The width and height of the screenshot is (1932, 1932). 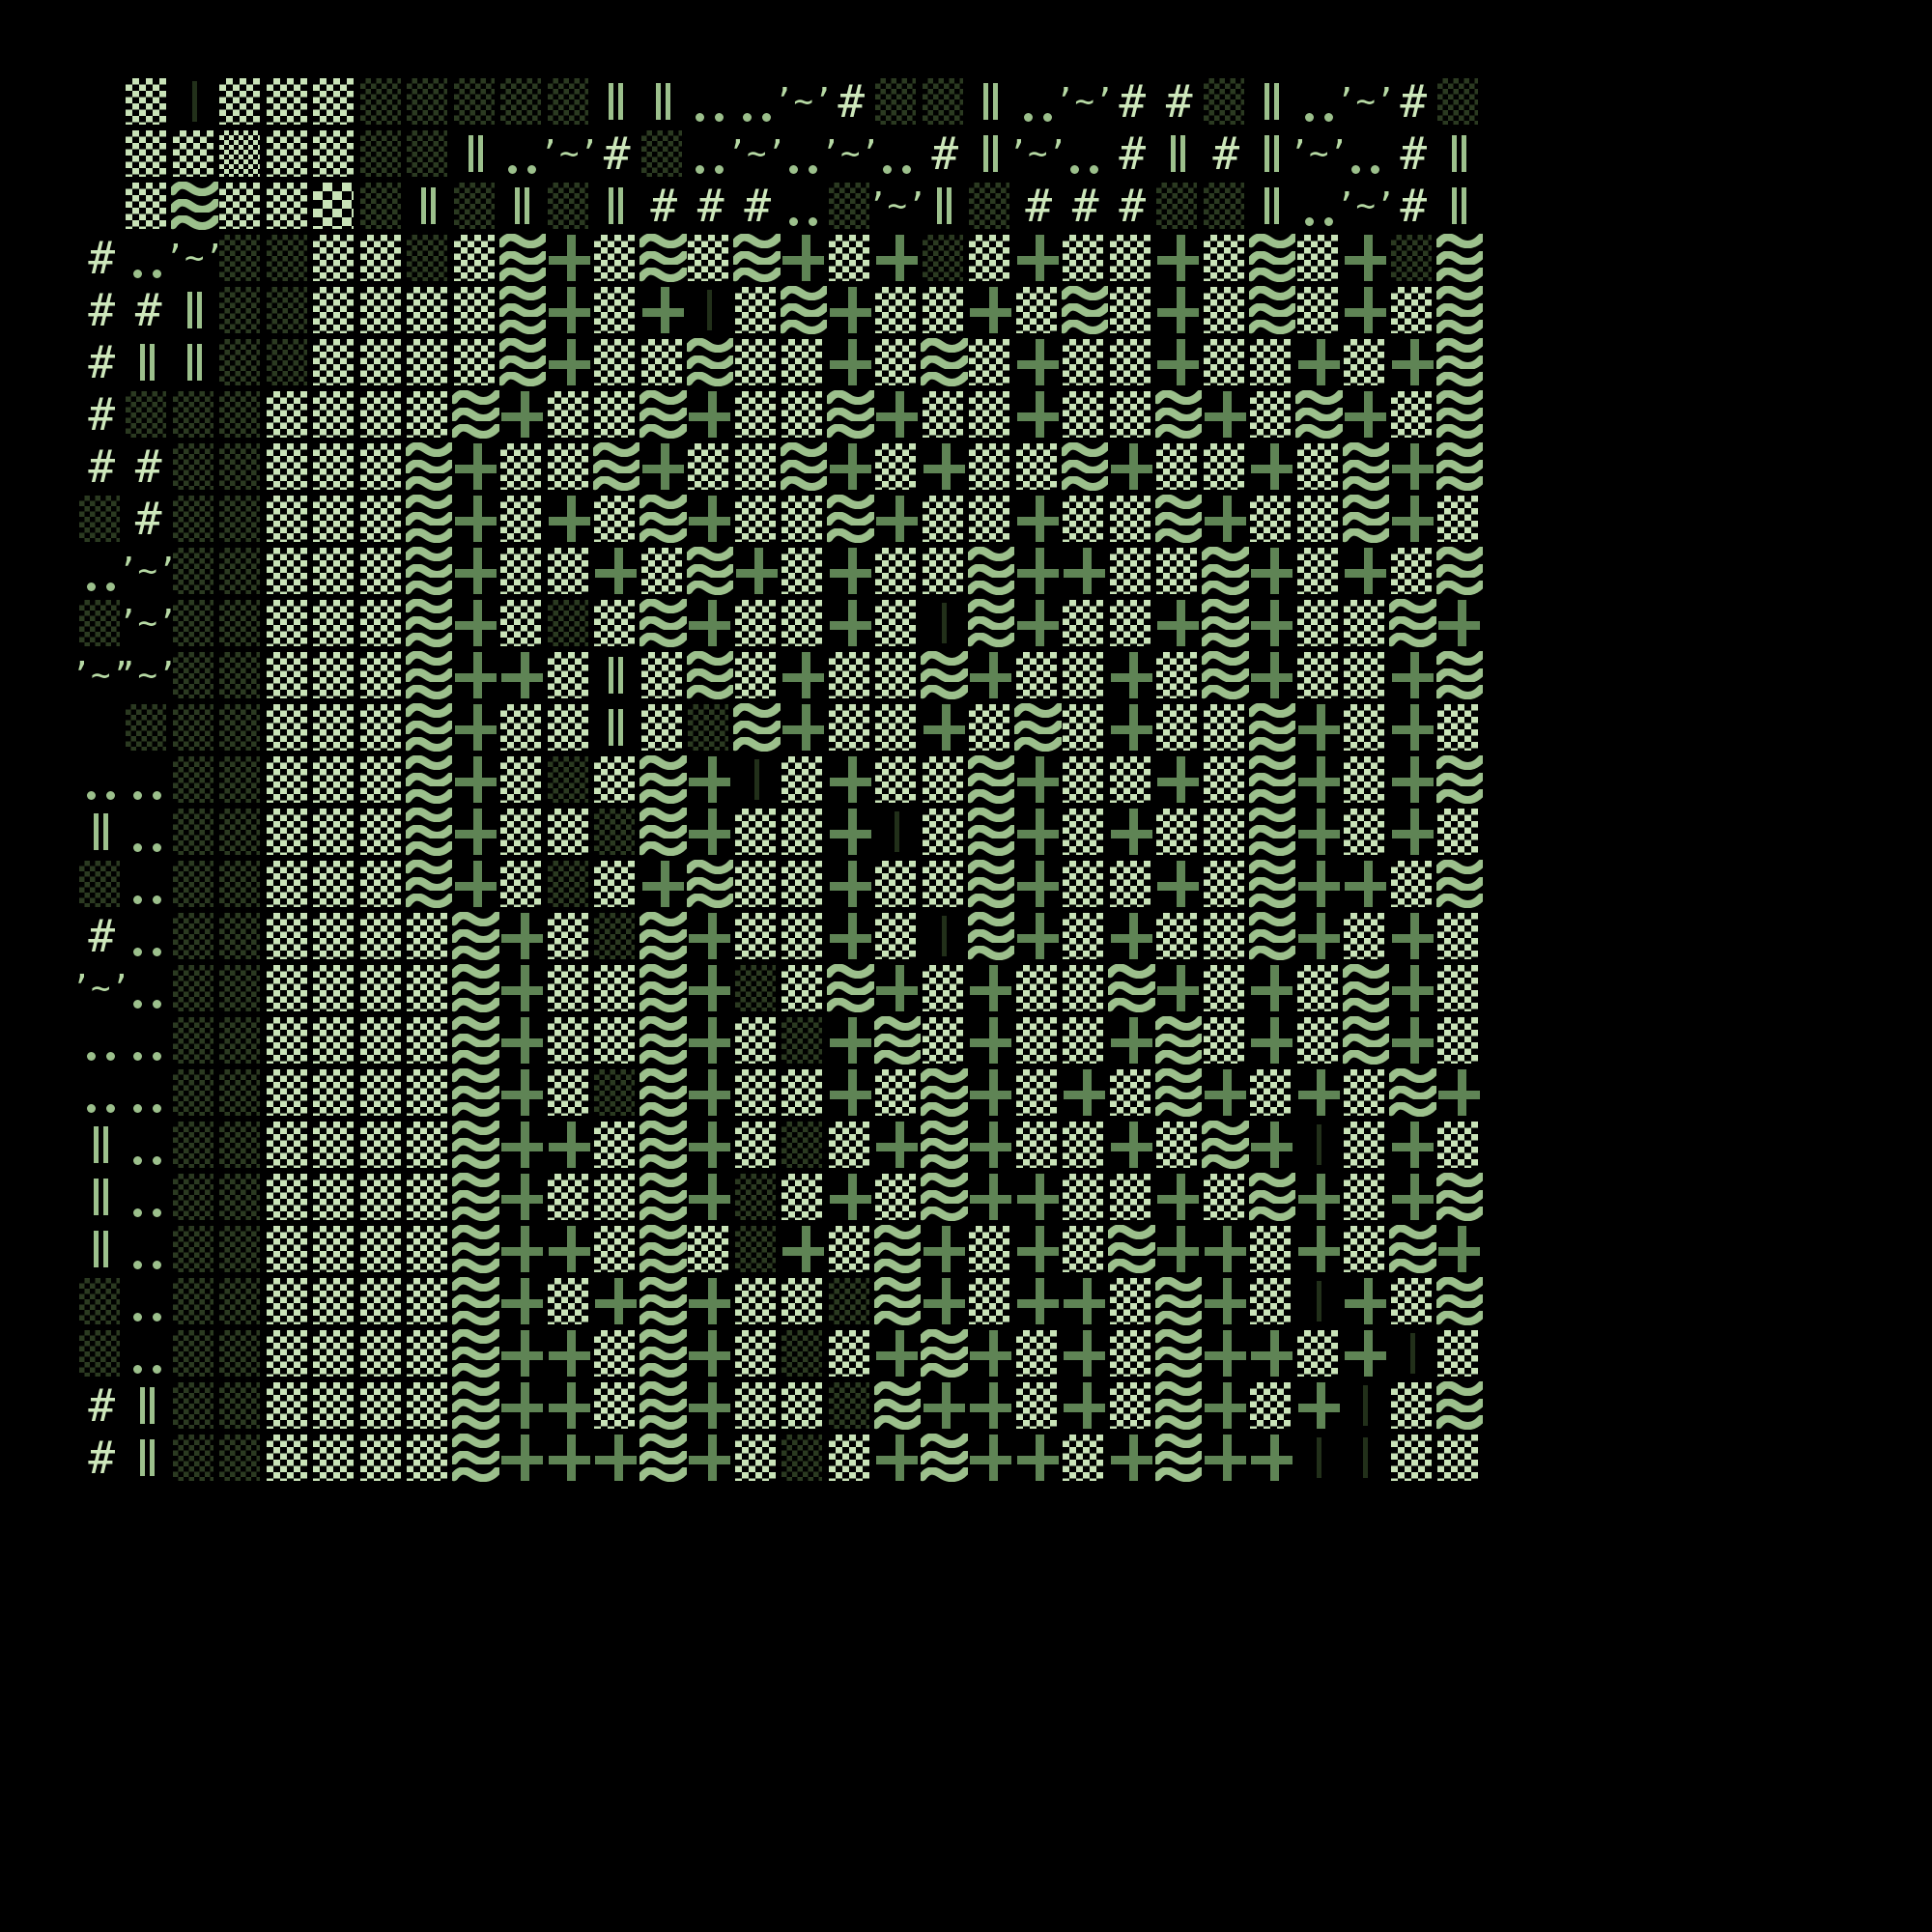 What do you see at coordinates (569, 153) in the screenshot?
I see `glyph-cell-tilde-quoted: ’~’` at bounding box center [569, 153].